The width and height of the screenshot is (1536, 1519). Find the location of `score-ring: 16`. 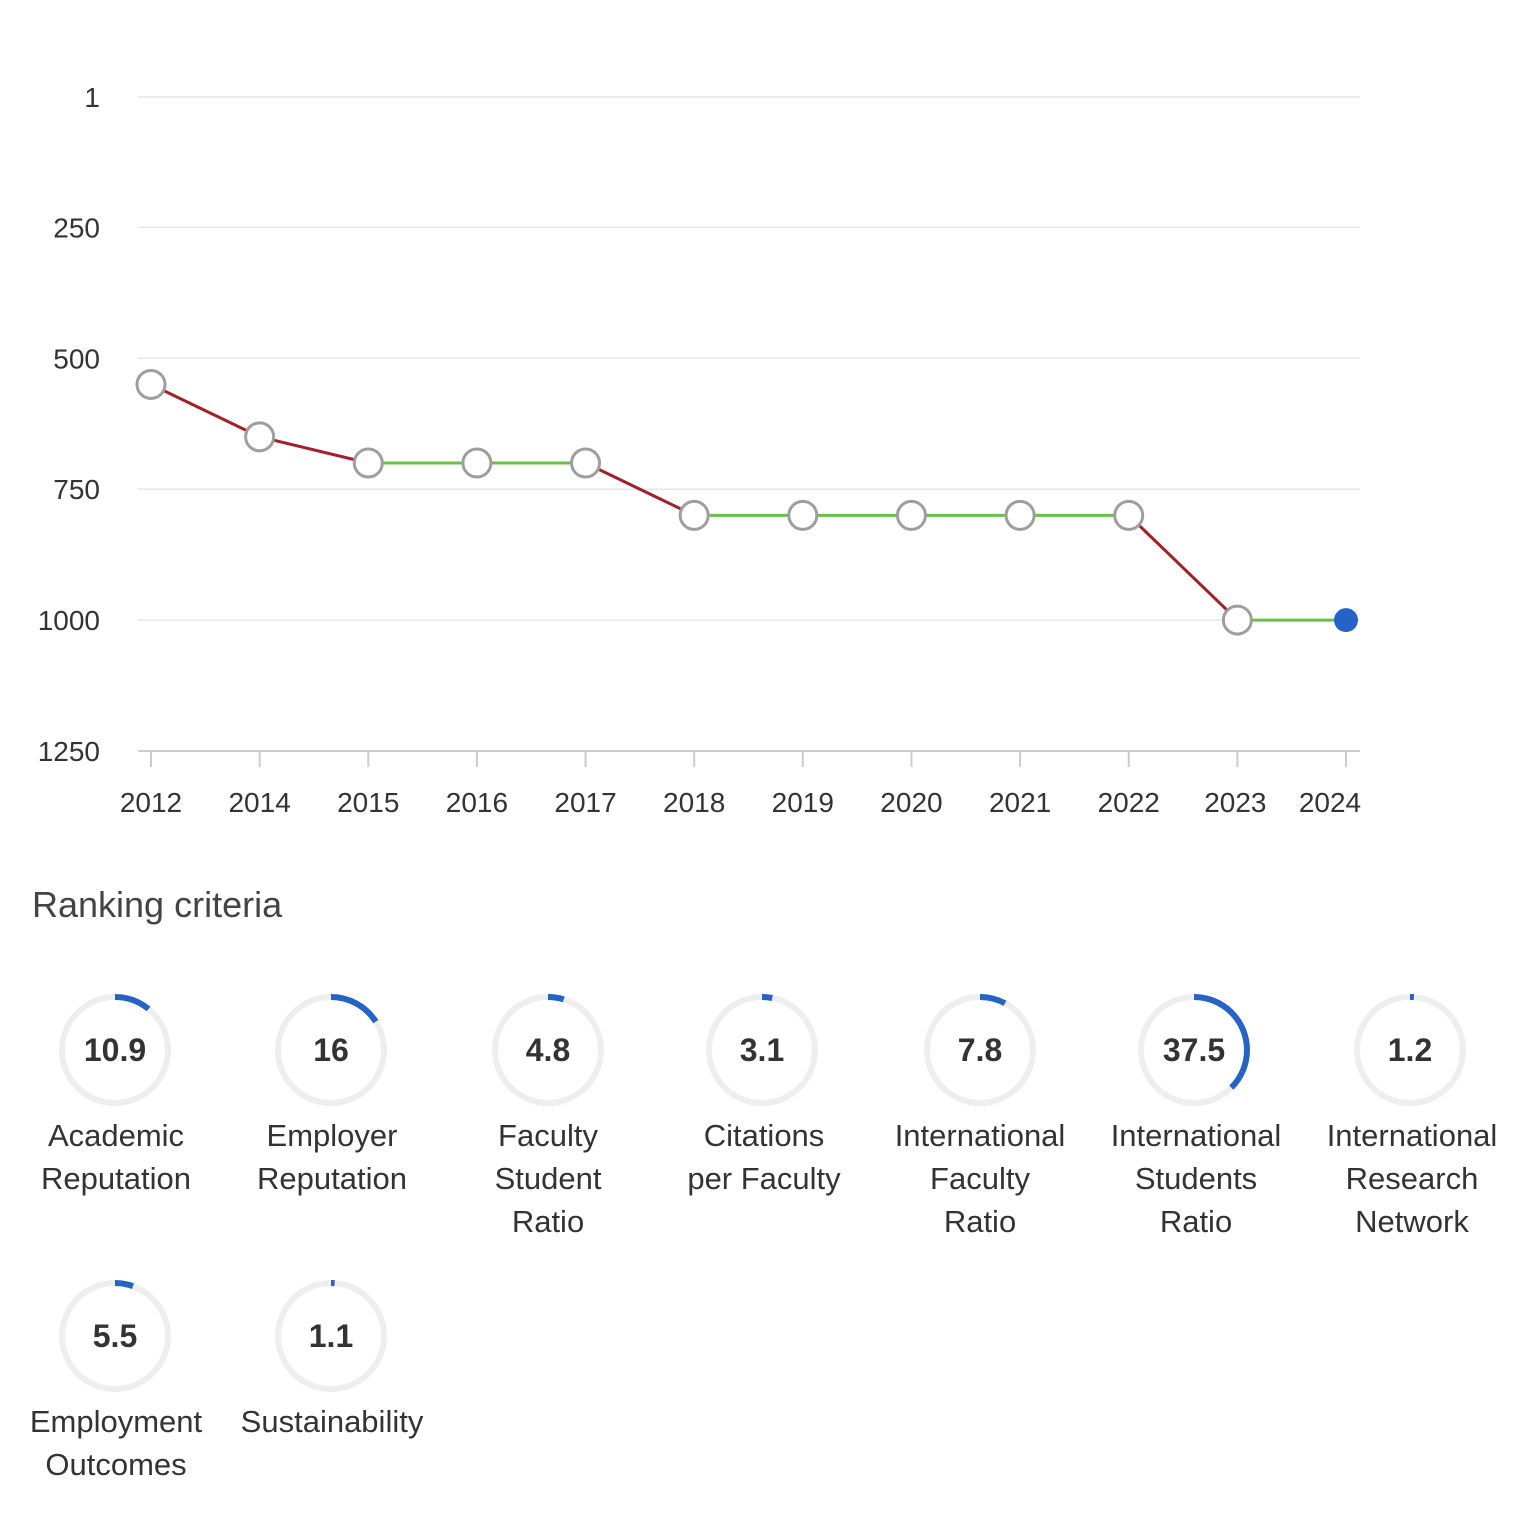

score-ring: 16 is located at coordinates (331, 1050).